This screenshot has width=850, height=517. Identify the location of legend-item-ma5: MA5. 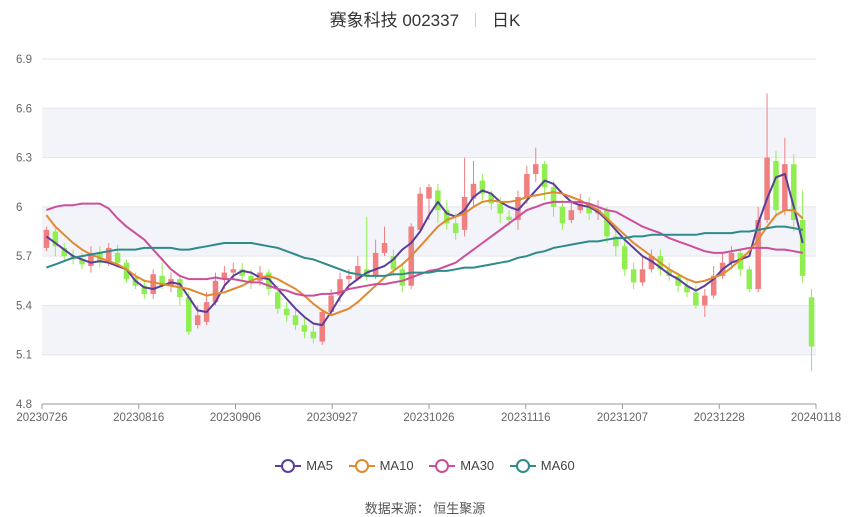
(304, 465).